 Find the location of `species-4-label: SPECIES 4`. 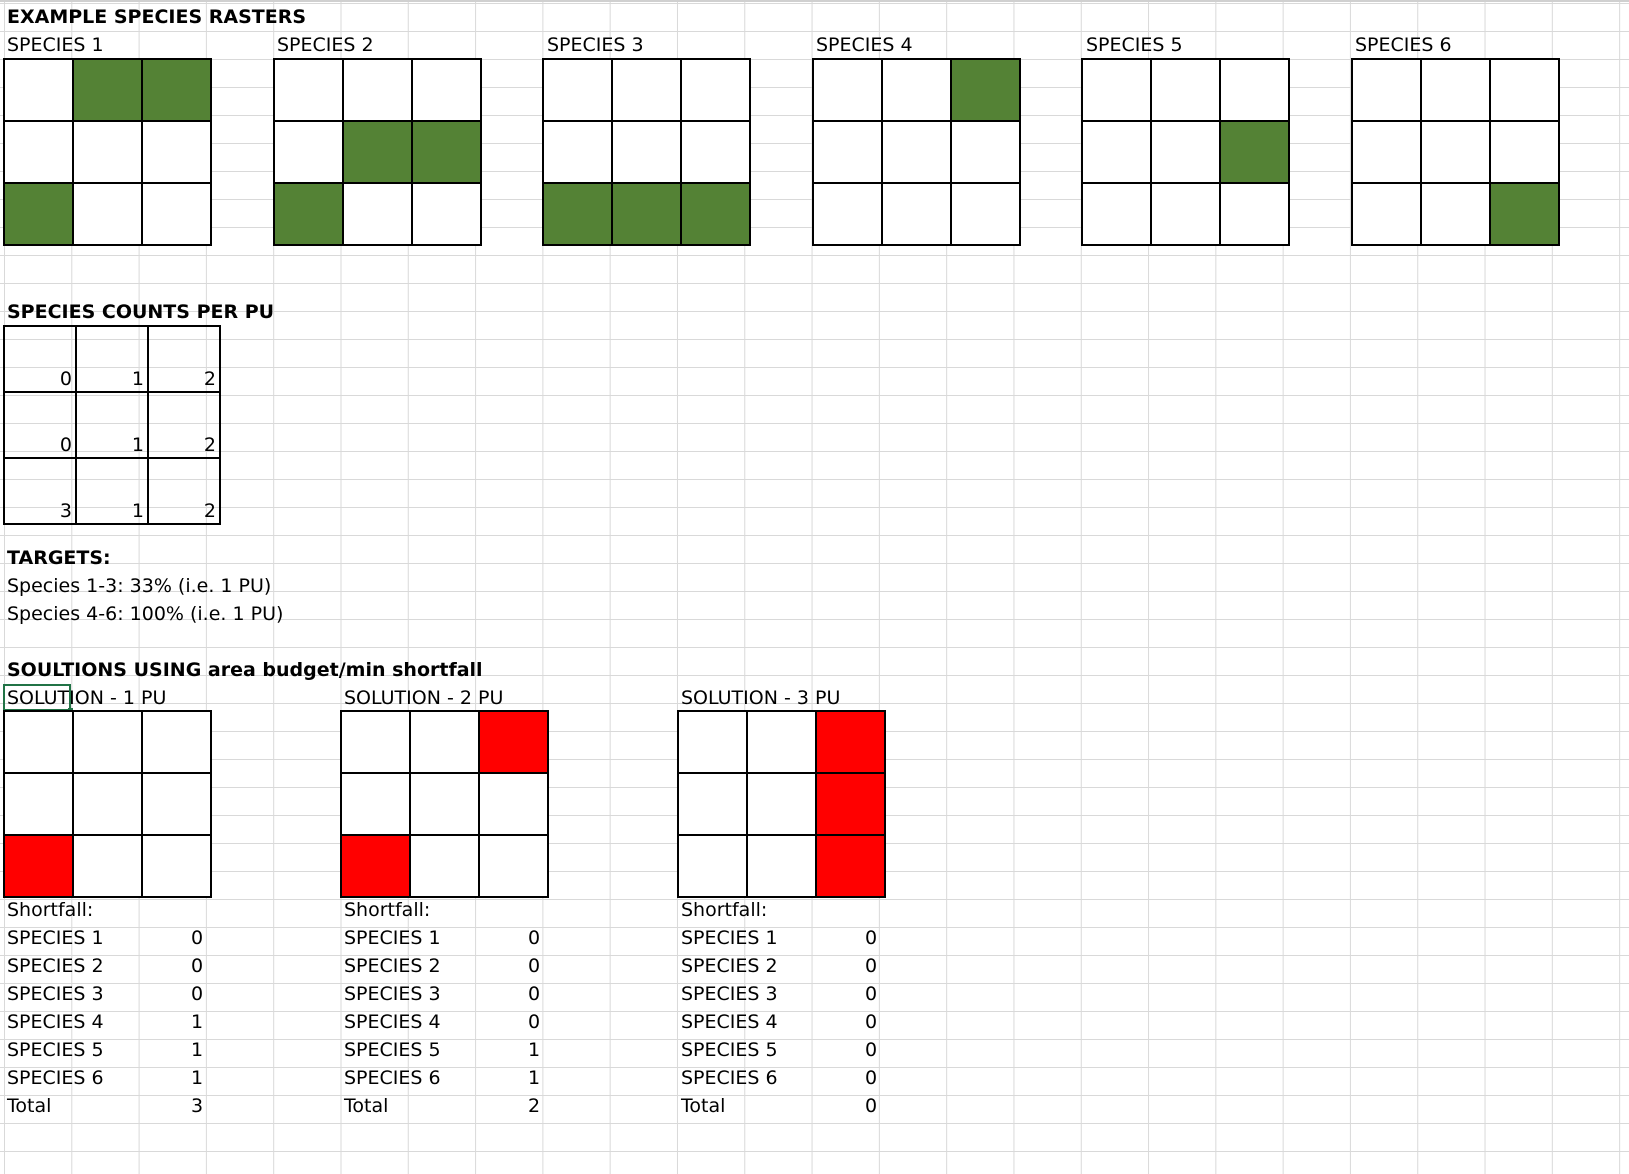

species-4-label: SPECIES 4 is located at coordinates (864, 45).